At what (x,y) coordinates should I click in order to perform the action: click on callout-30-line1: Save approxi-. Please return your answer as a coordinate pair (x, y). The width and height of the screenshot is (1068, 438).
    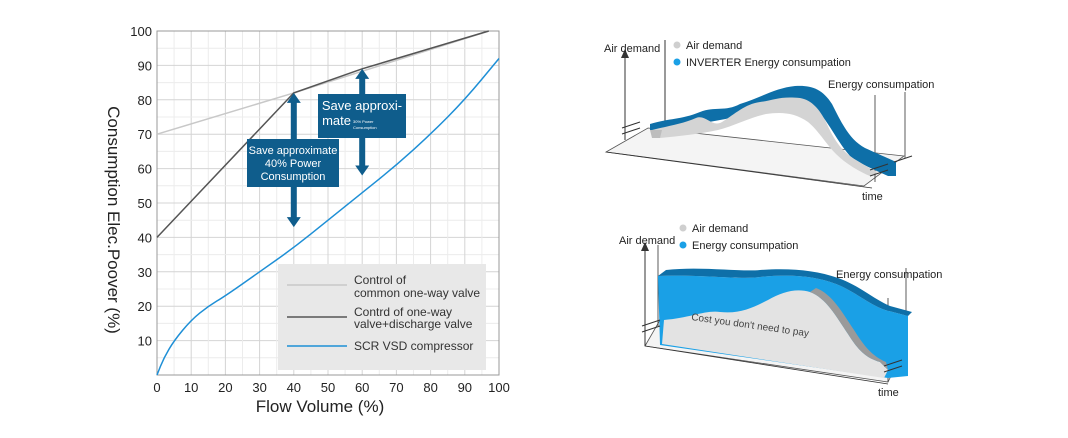
    Looking at the image, I should click on (362, 105).